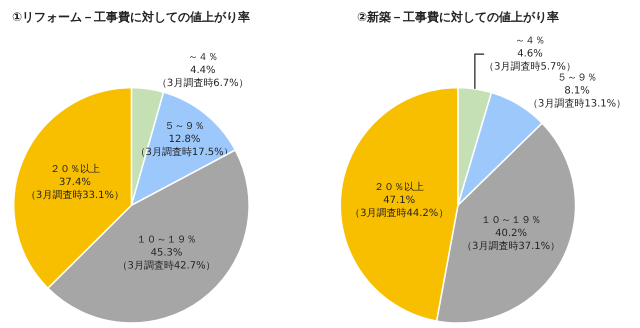  What do you see at coordinates (131, 17) in the screenshot?
I see `chart-title: ①リフォーム－工事費に対しての値上がり率` at bounding box center [131, 17].